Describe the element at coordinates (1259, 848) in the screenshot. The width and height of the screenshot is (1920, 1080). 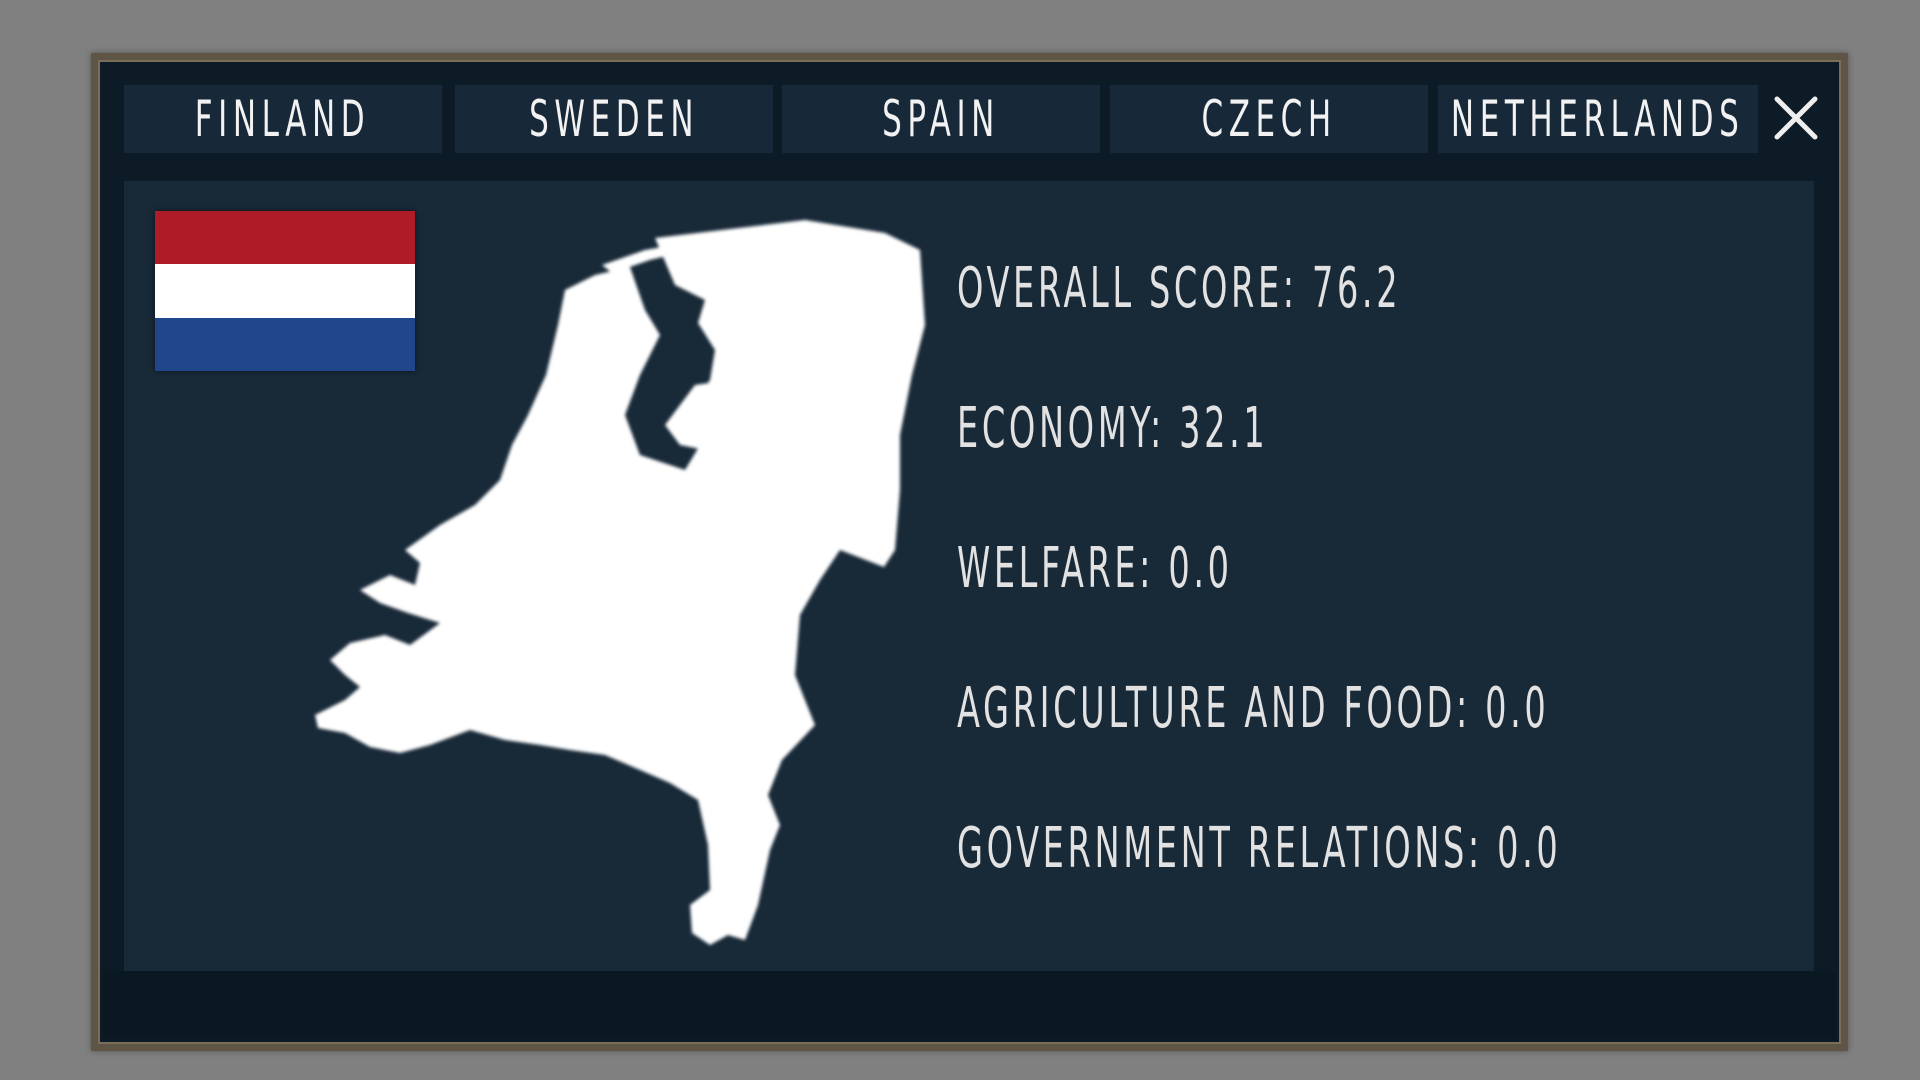
I see `stat-government-relations: GOVERNMENT RELATIONS: 0.0` at that location.